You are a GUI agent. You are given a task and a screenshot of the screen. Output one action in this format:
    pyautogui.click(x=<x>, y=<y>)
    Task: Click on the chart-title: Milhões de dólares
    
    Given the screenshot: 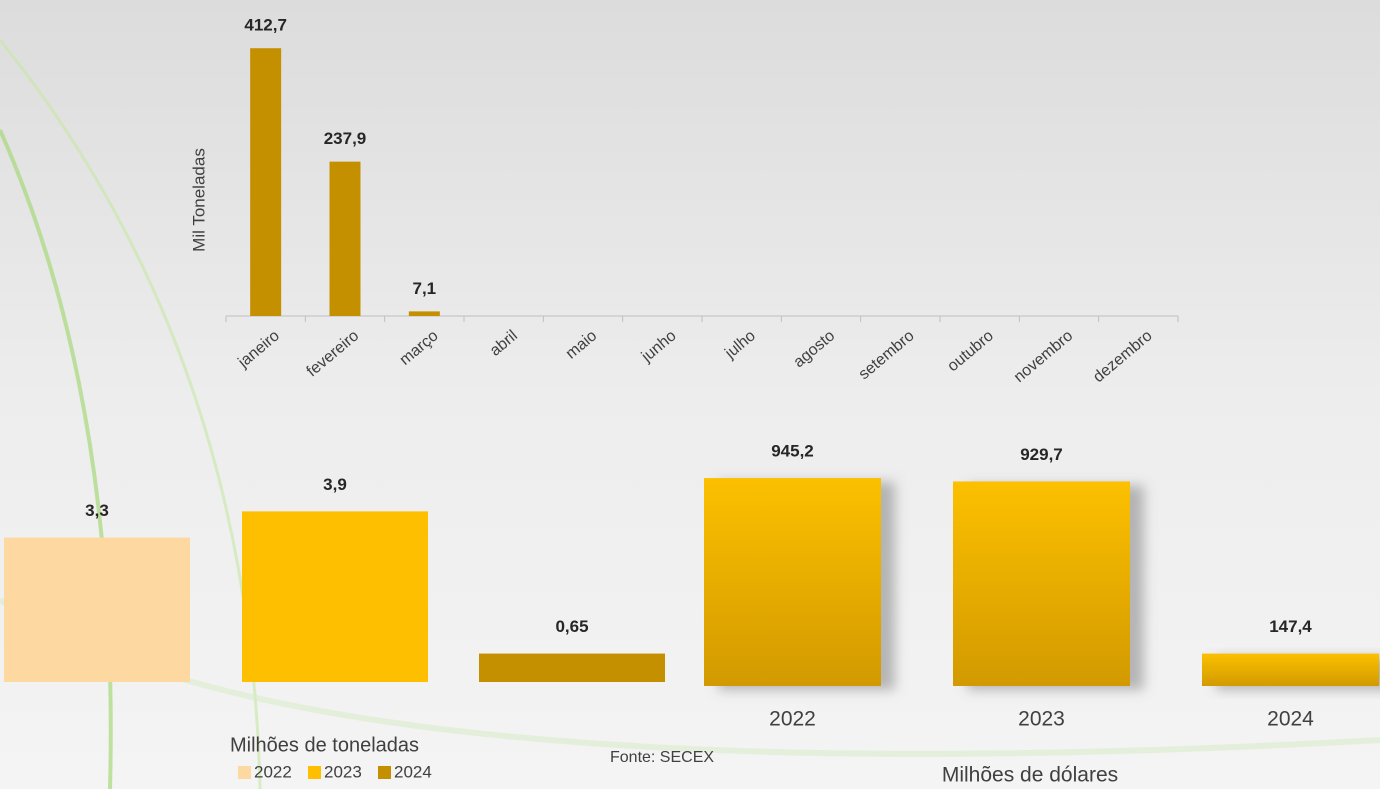 What is the action you would take?
    pyautogui.click(x=1030, y=775)
    